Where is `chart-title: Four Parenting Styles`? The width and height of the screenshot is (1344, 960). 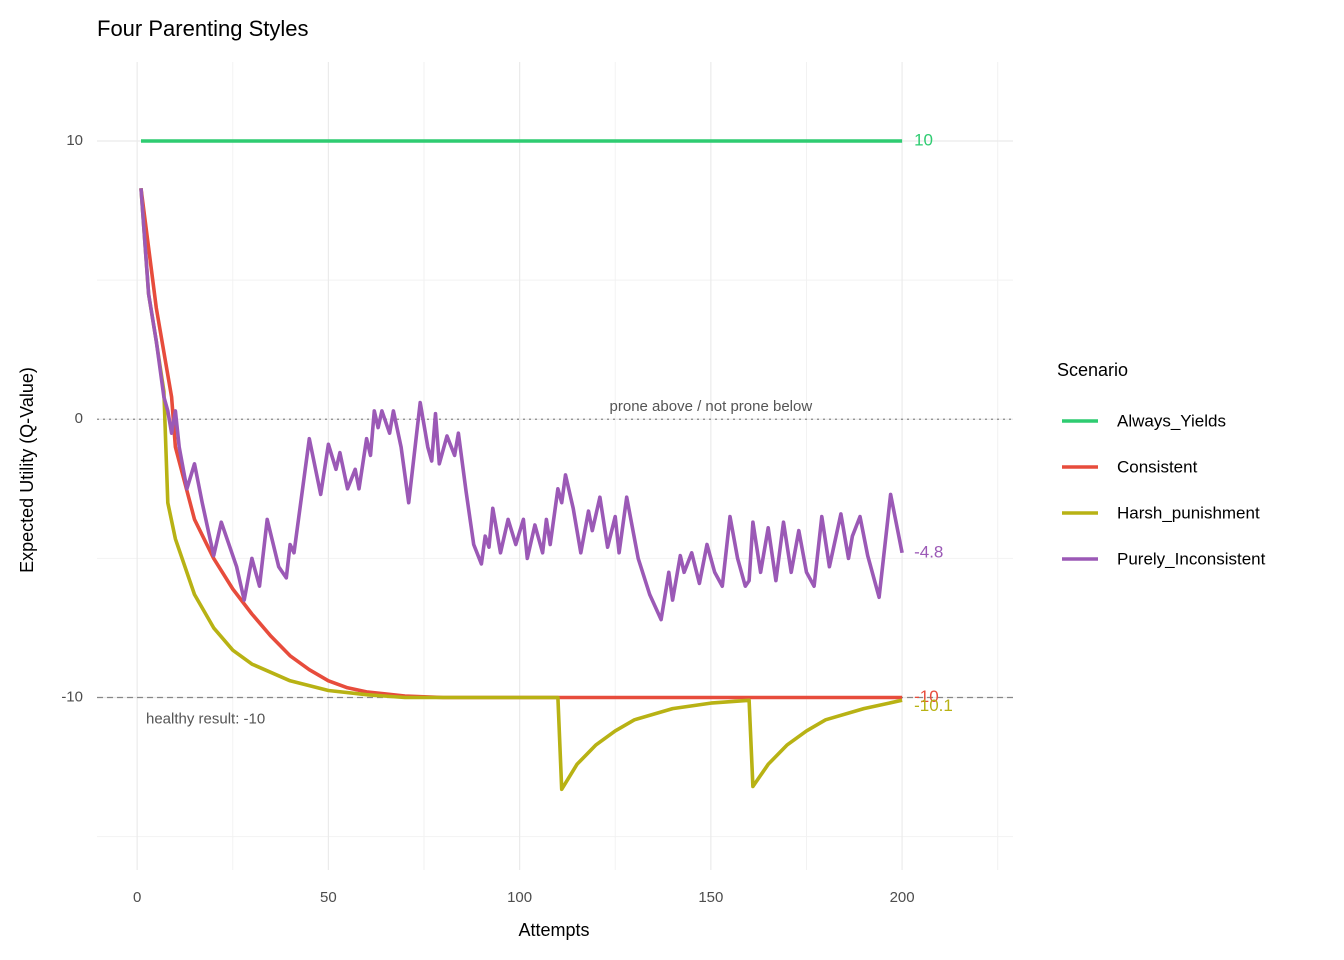
chart-title: Four Parenting Styles is located at coordinates (203, 28).